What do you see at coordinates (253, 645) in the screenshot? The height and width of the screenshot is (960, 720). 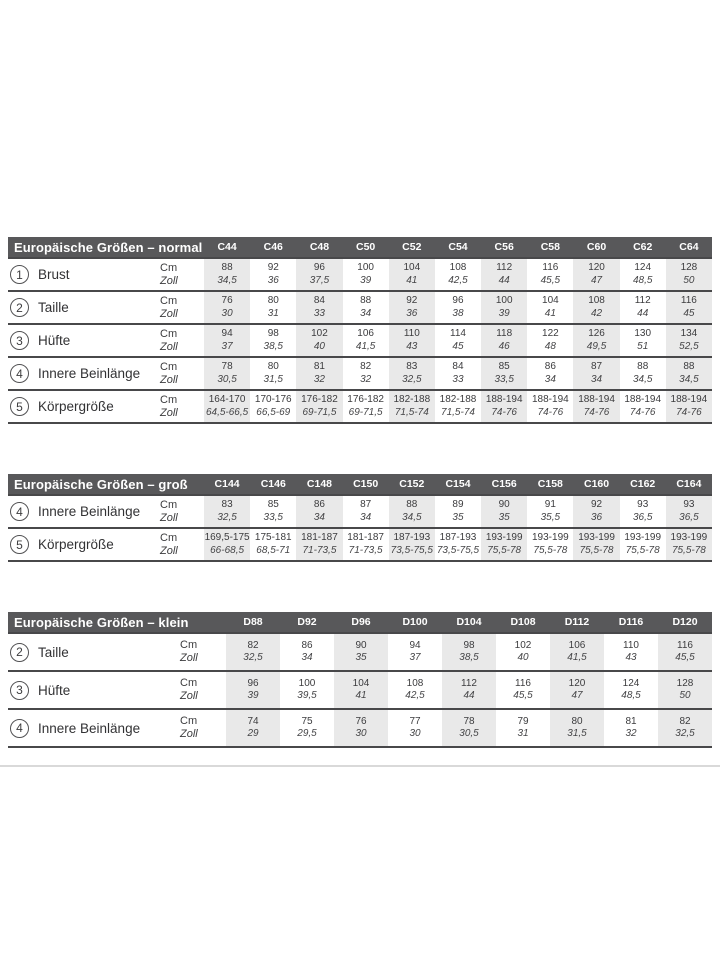 I see `cm-value: 82` at bounding box center [253, 645].